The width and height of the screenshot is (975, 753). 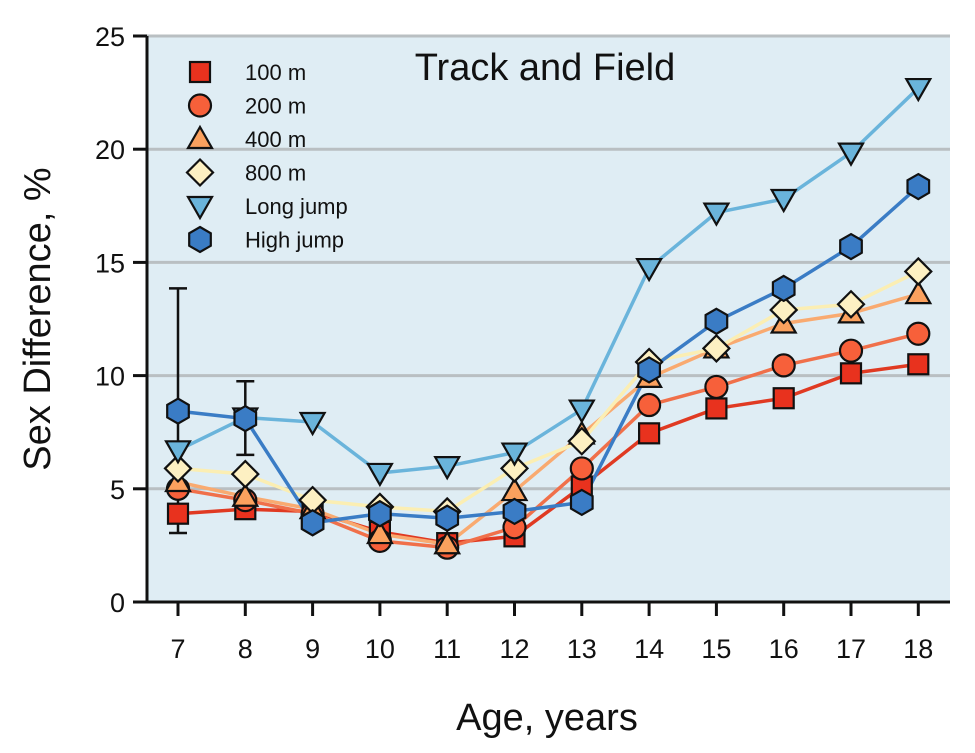 What do you see at coordinates (296, 206) in the screenshot?
I see `legend-label-long-jump: Long jump` at bounding box center [296, 206].